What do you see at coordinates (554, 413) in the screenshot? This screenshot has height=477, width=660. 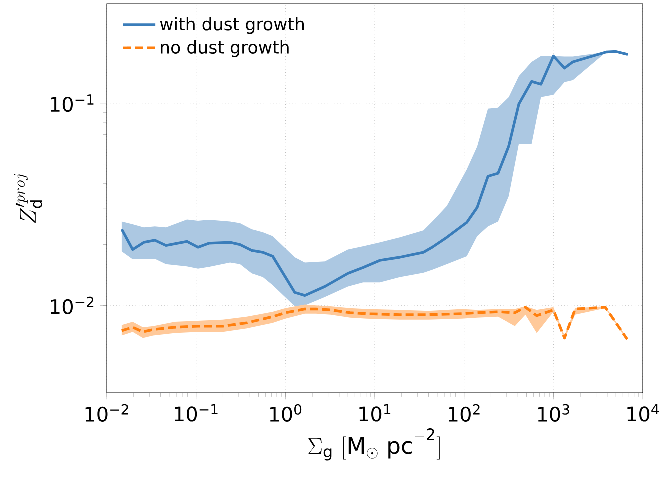 I see `x-tick-label: 10$^{3}$` at bounding box center [554, 413].